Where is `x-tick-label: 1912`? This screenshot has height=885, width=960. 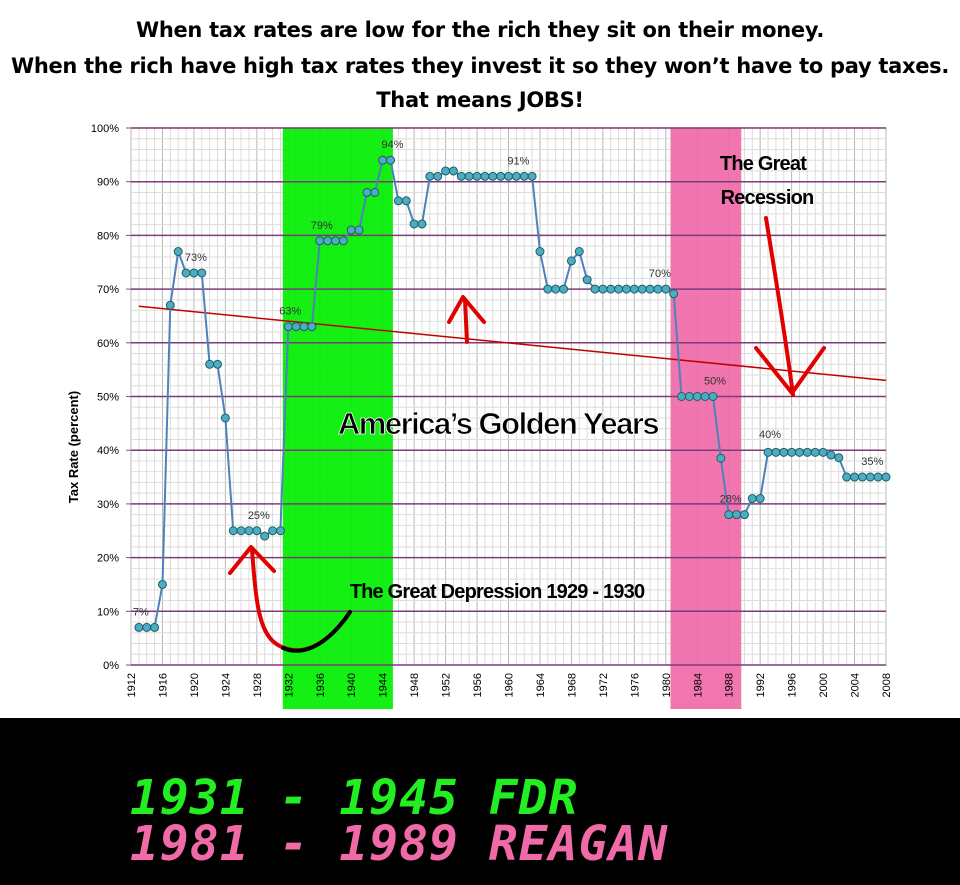 x-tick-label: 1912 is located at coordinates (132, 685).